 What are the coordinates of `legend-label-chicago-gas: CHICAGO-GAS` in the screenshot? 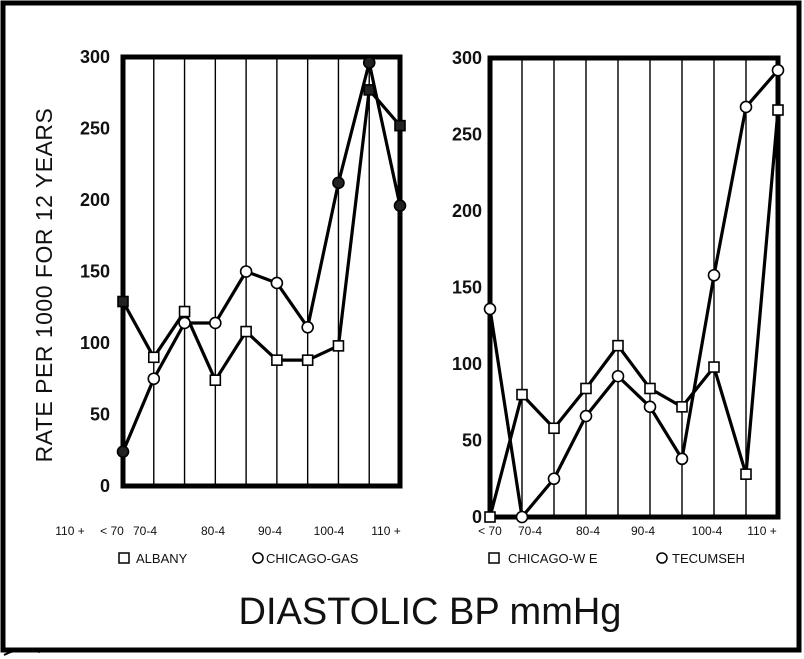 It's located at (312, 558).